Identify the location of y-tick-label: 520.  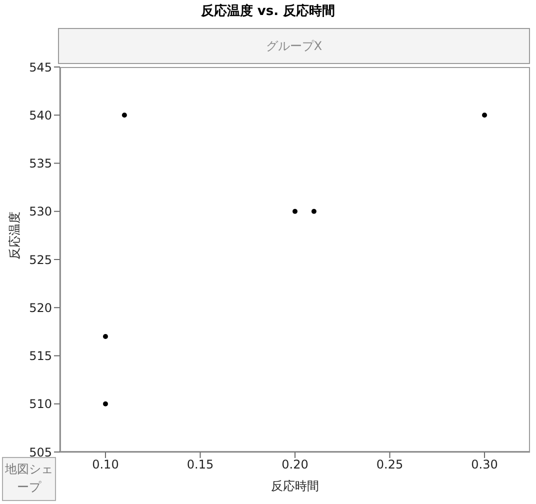
(40, 307).